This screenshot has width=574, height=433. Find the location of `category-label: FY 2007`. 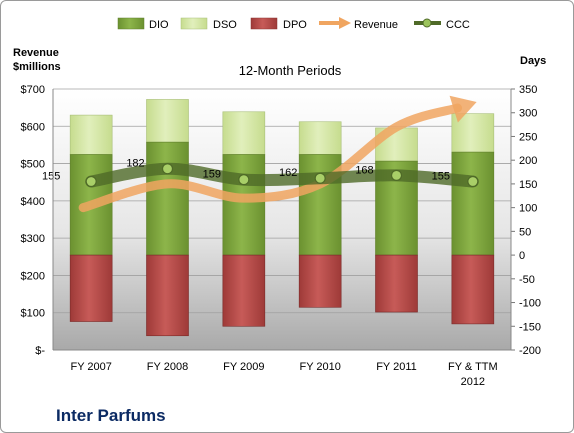

category-label: FY 2007 is located at coordinates (90, 367).